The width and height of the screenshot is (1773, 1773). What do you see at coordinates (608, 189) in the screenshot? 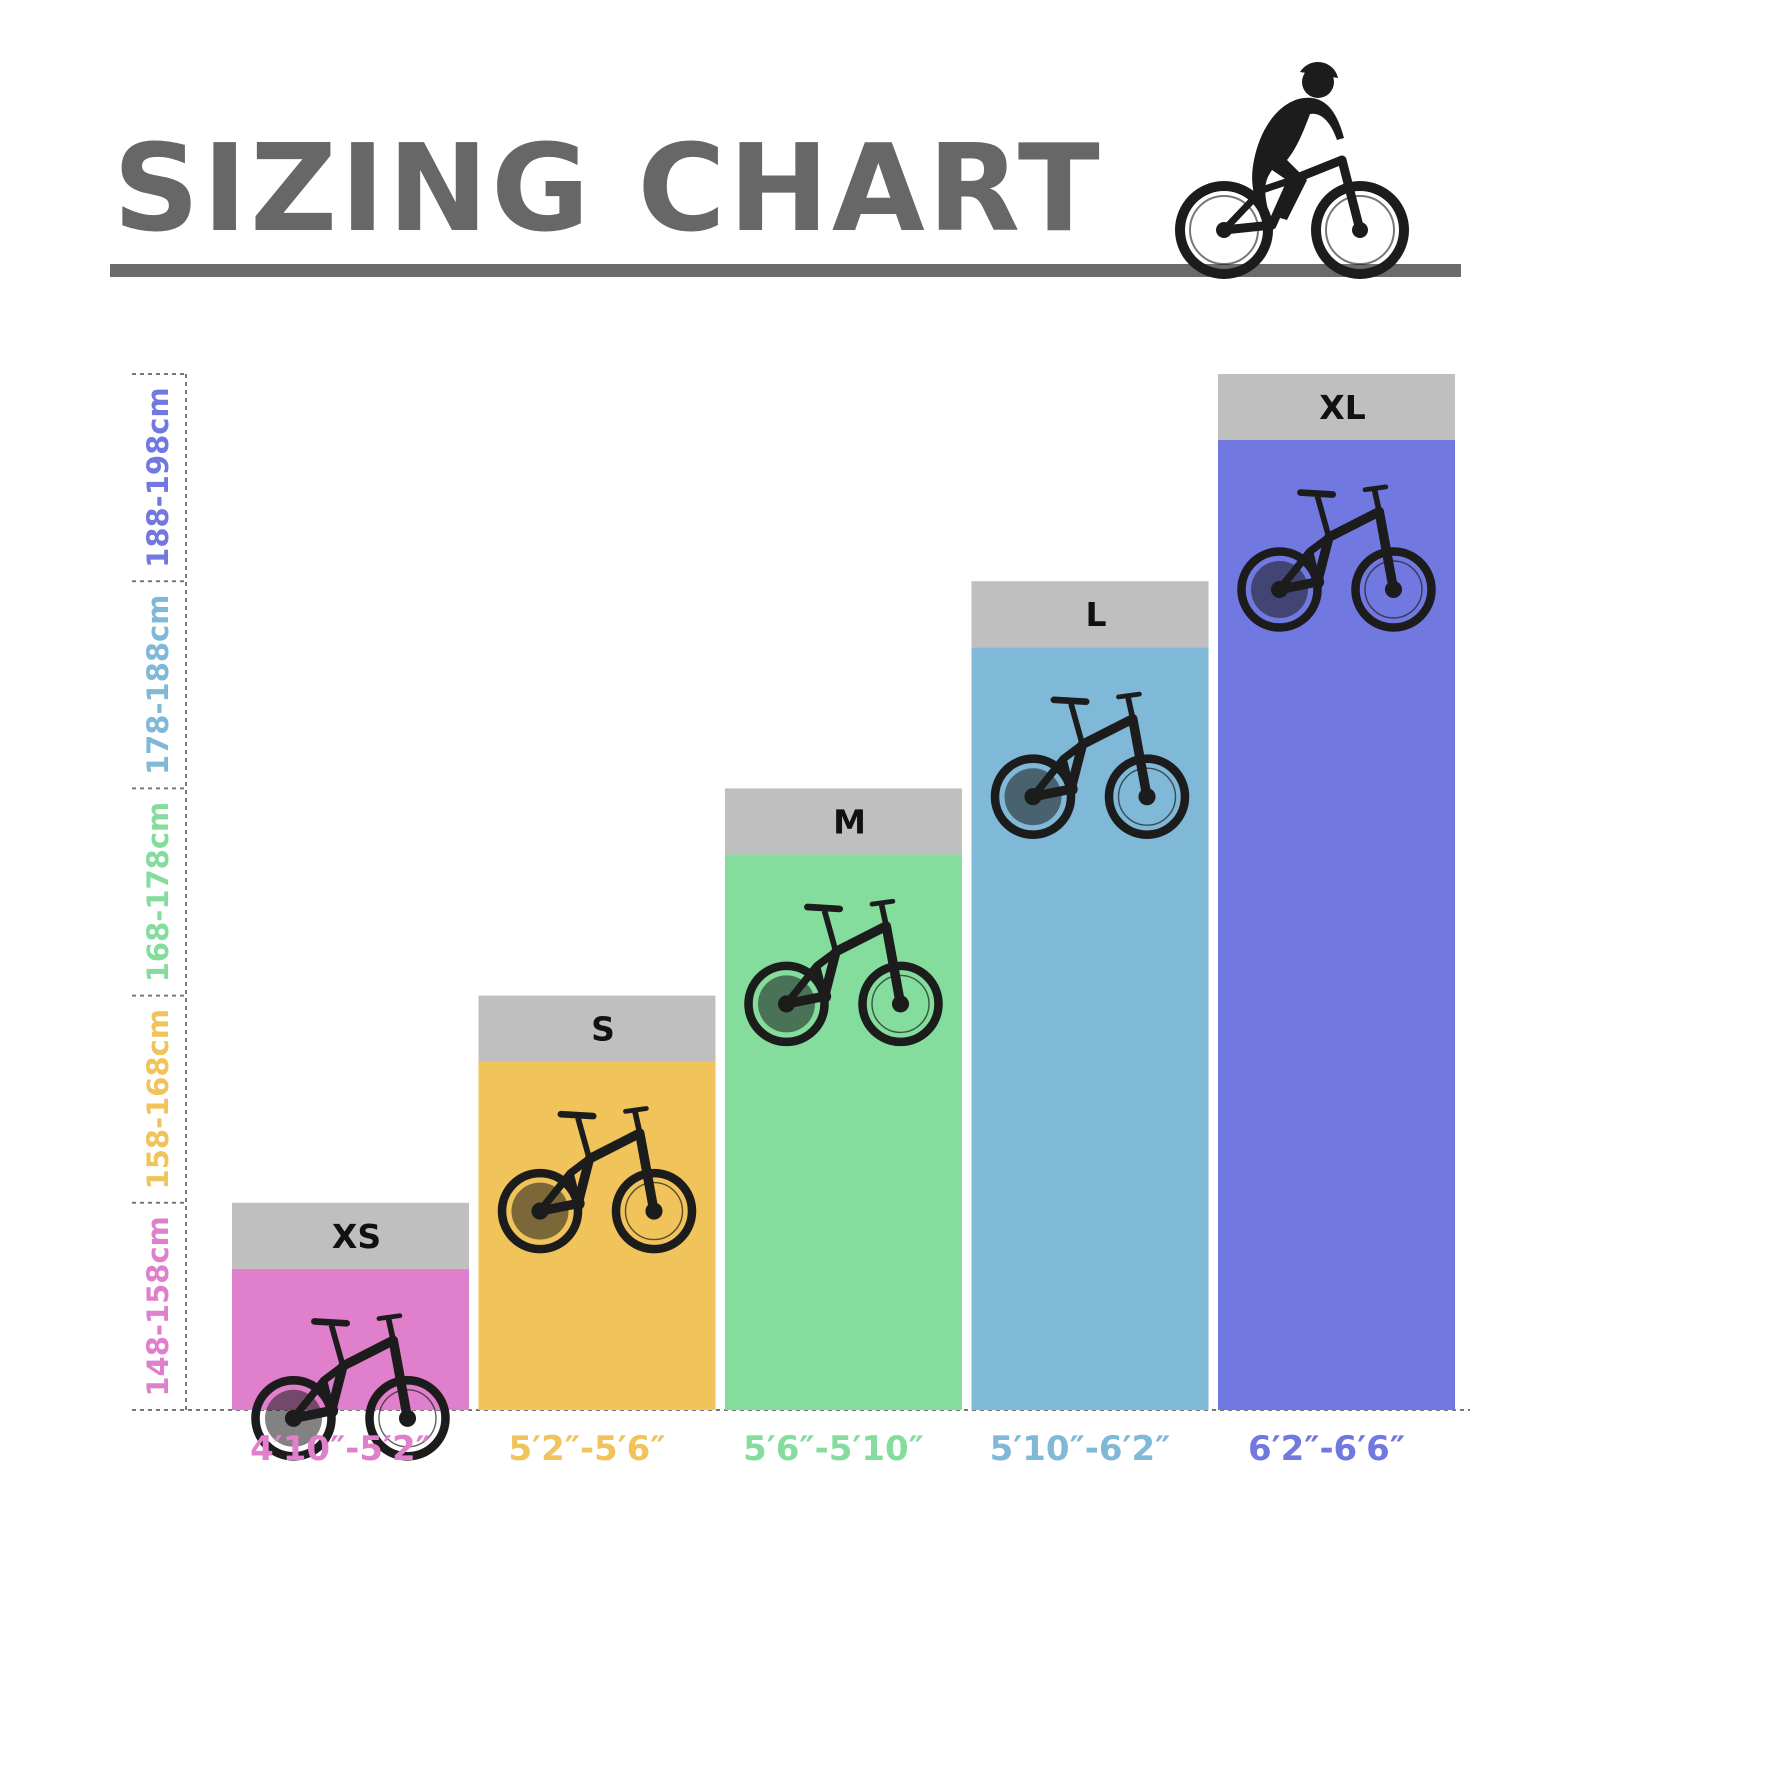
I see `chart-title: SIZING CHART` at bounding box center [608, 189].